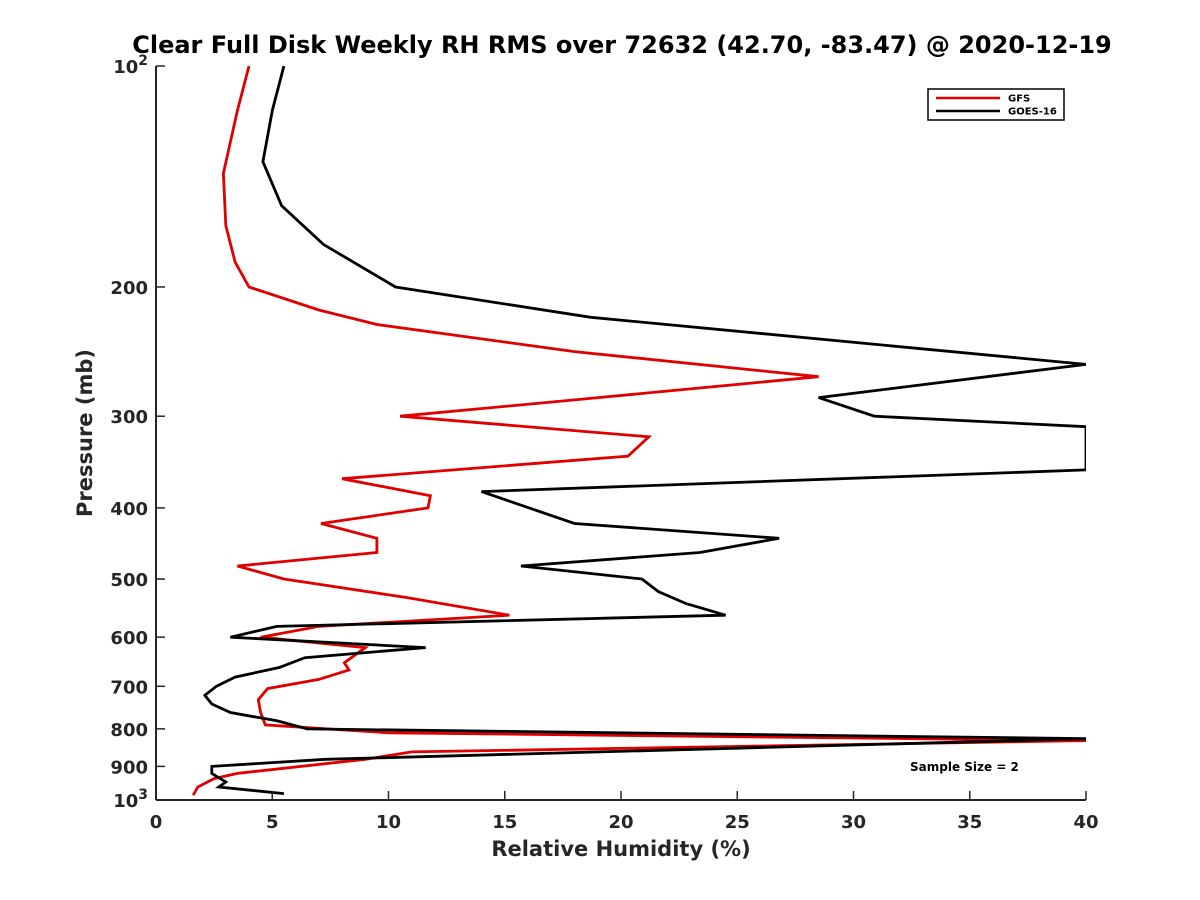 This screenshot has width=1200, height=900. Describe the element at coordinates (272, 822) in the screenshot. I see `x-tick-label: 5` at that location.